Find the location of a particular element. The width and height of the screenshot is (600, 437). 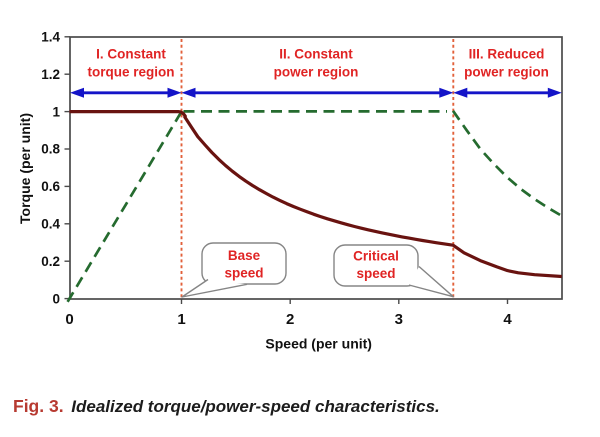

svg-text: torque region is located at coordinates (131, 72).